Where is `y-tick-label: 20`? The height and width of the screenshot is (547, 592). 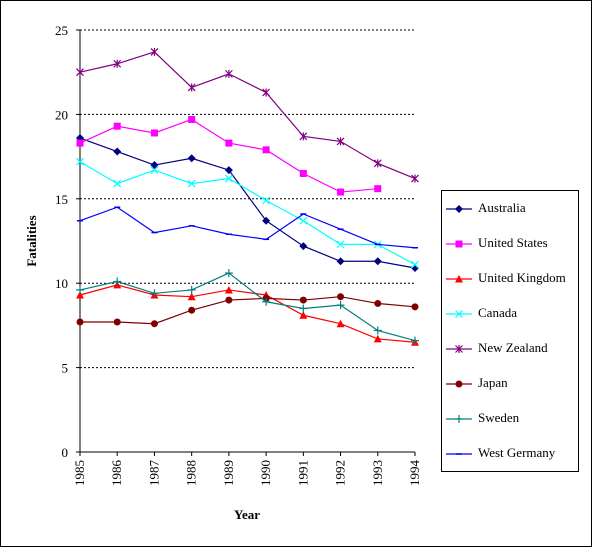
y-tick-label: 20 is located at coordinates (61, 114).